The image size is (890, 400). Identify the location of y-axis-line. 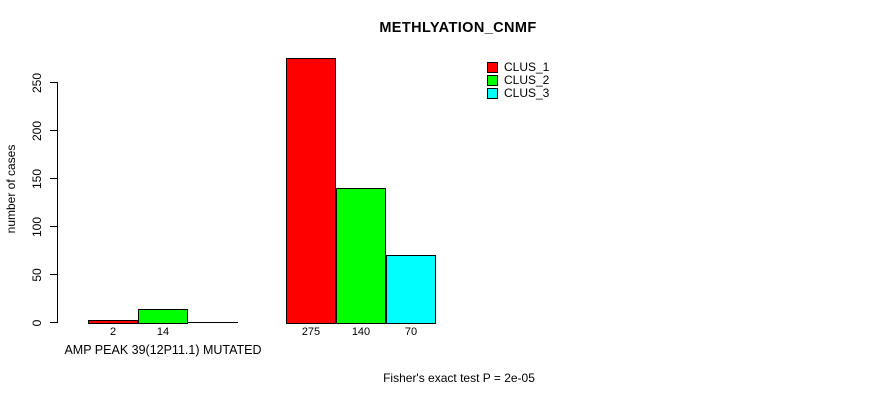
(57, 202).